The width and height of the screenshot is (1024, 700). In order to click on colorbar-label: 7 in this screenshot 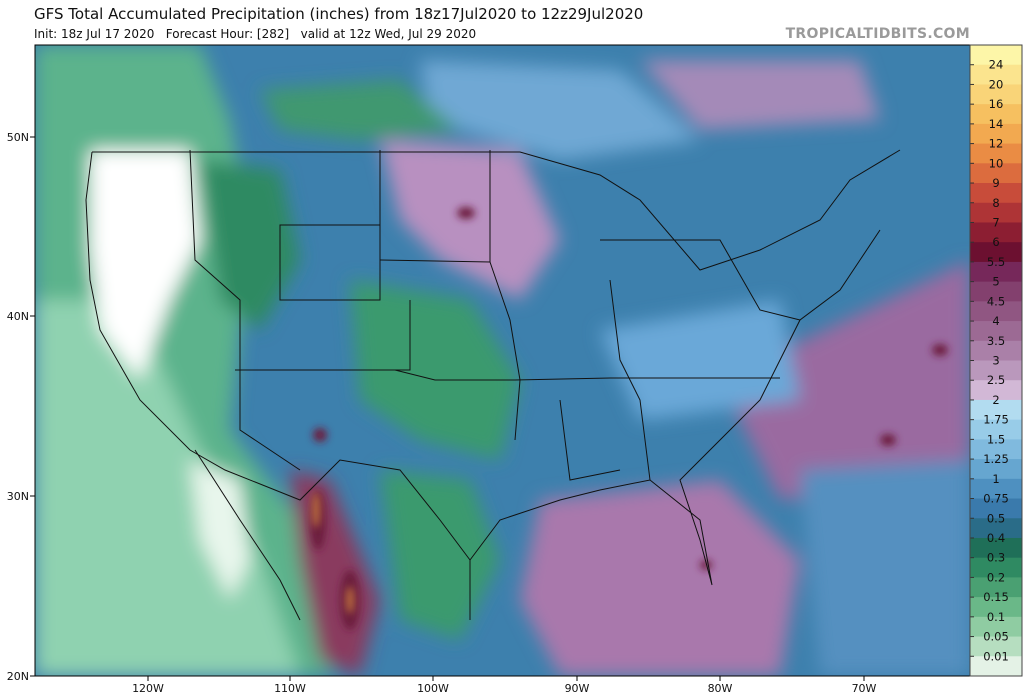, I will do `click(995, 222)`.